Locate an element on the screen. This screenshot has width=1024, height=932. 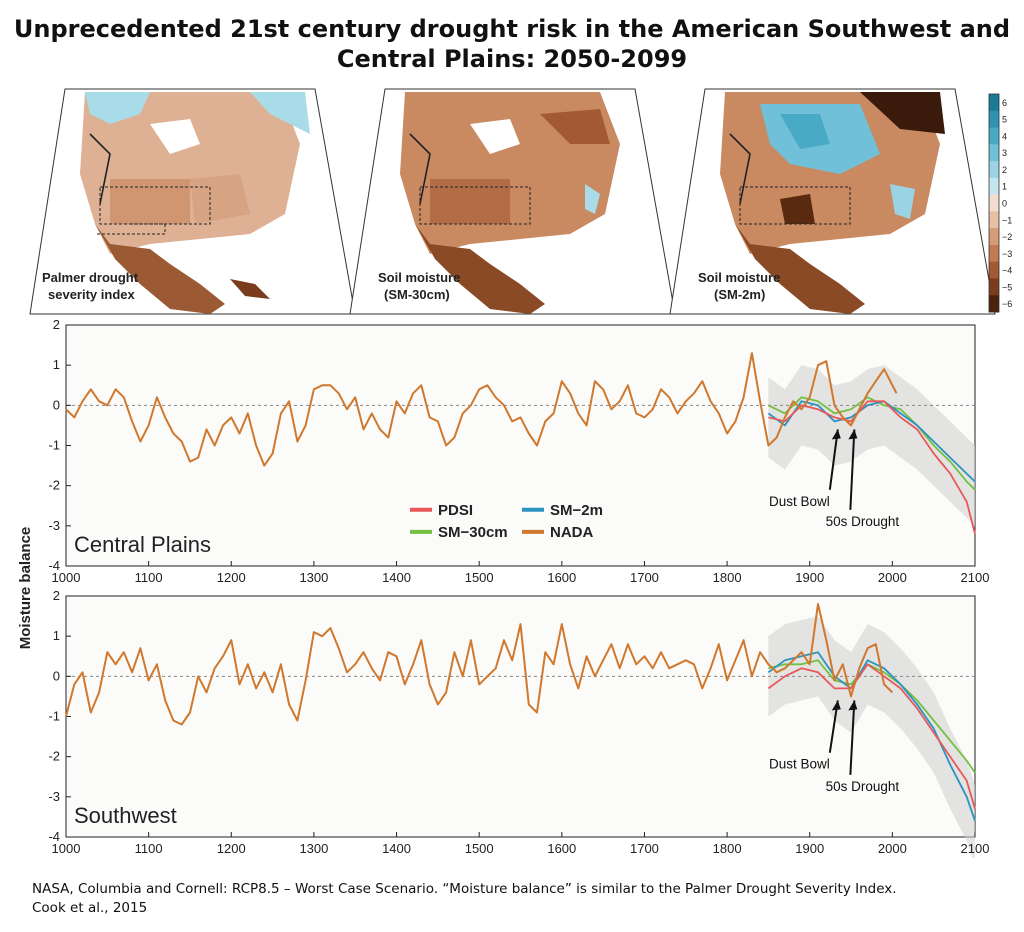
colorbar-tick-label: −4 is located at coordinates (1007, 271).